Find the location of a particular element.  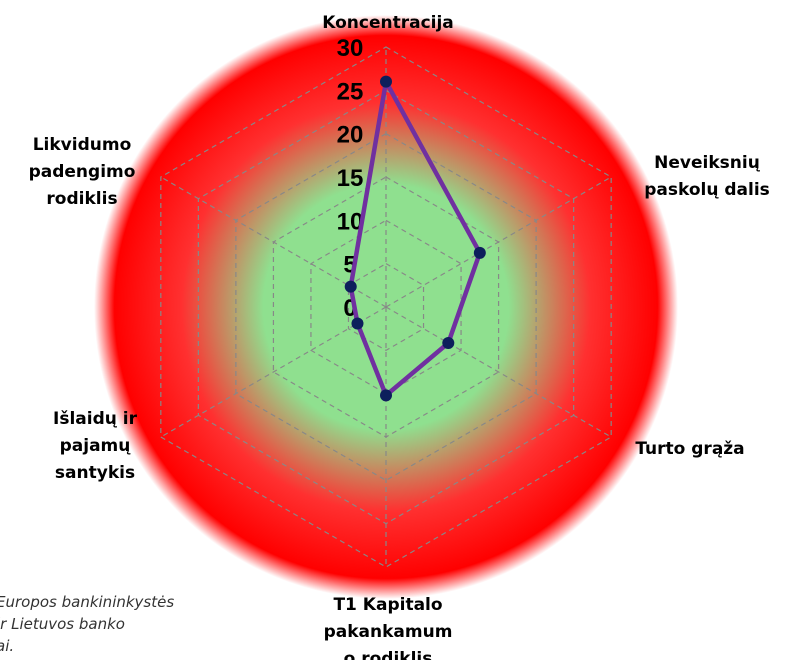

axis-label-line: o rodiklis is located at coordinates (388, 654).